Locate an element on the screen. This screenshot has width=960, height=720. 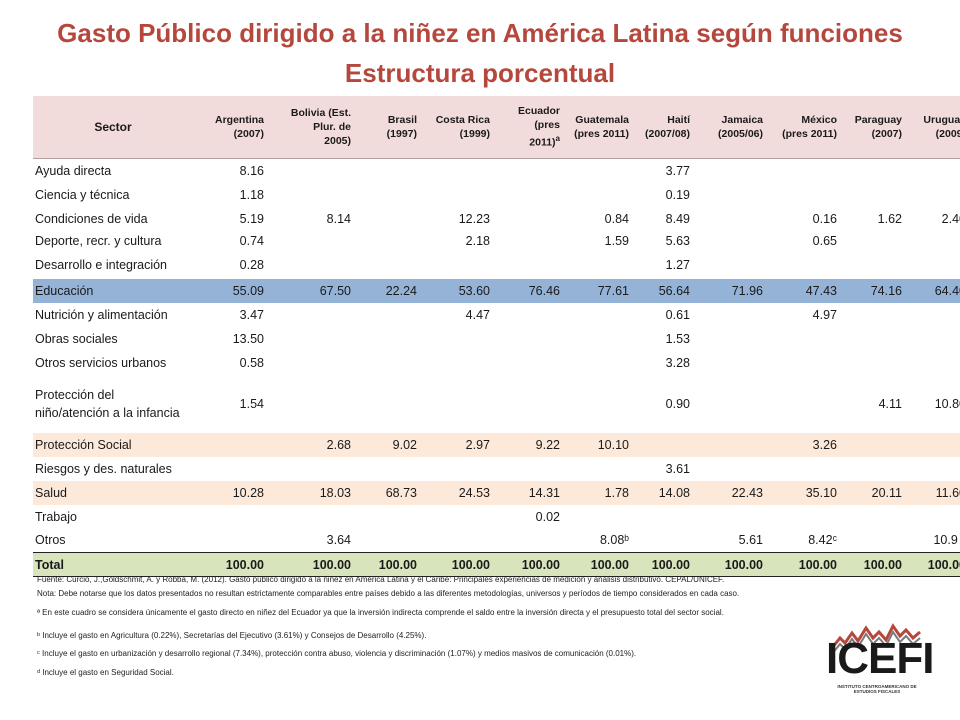
column-header: México (pres 2011) is located at coordinates (802, 127).